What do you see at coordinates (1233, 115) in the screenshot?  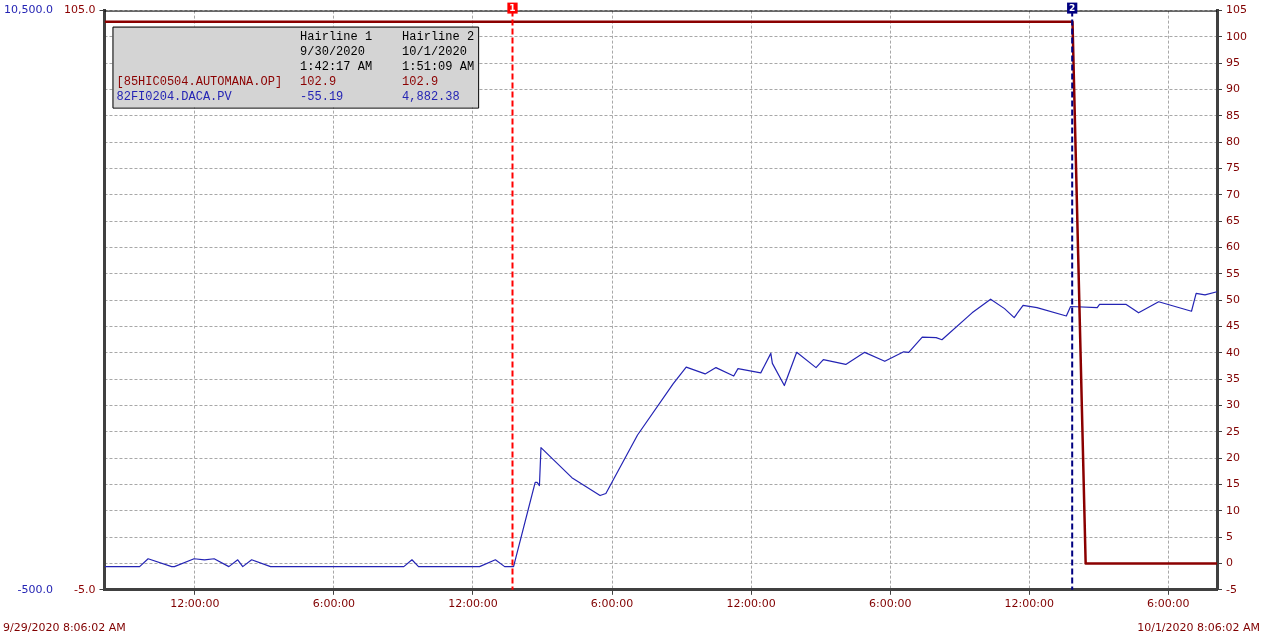 I see `y2-tick-label: 85` at bounding box center [1233, 115].